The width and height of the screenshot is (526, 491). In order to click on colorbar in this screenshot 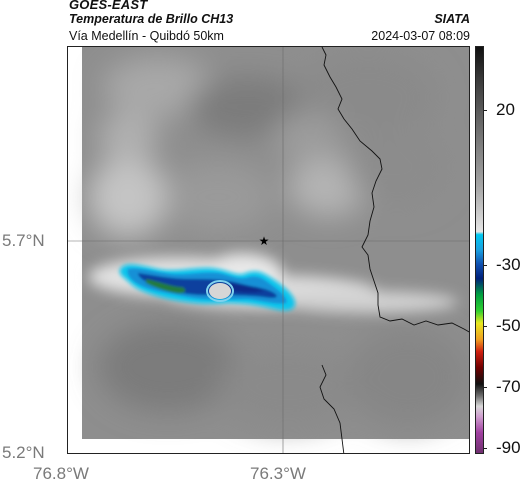, I will do `click(479, 250)`.